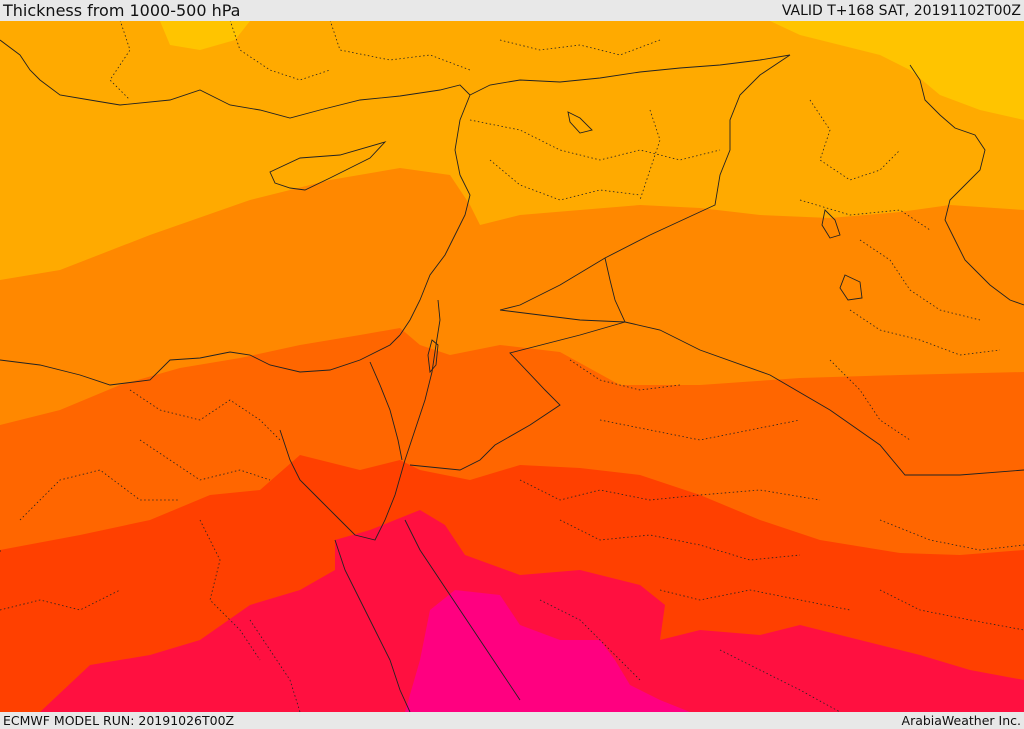 The width and height of the screenshot is (1024, 729). Describe the element at coordinates (851, 287) in the screenshot. I see `habbaniyah-lake` at that location.